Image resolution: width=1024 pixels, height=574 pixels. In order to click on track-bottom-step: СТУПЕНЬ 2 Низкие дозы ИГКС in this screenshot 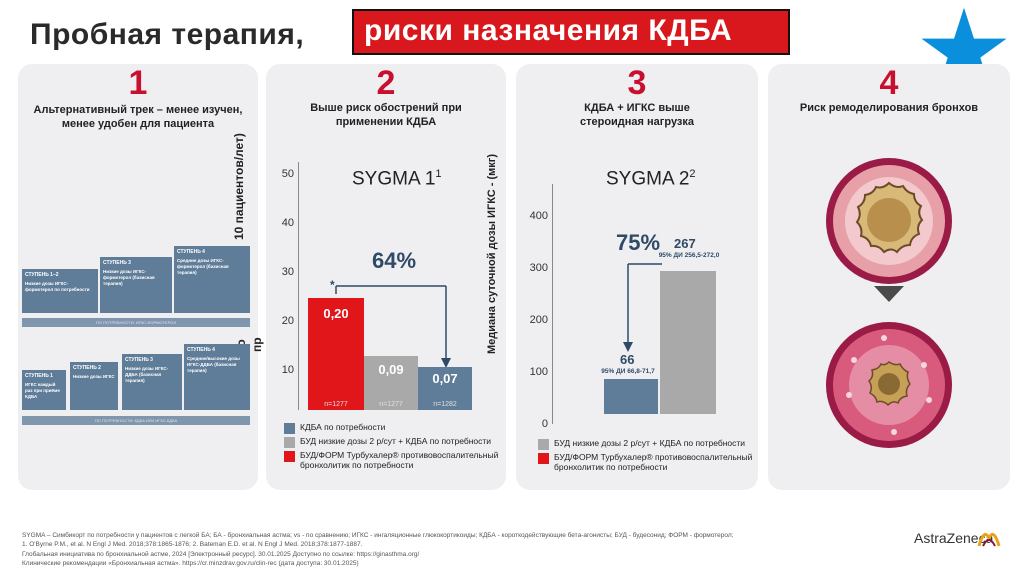, I will do `click(94, 386)`.